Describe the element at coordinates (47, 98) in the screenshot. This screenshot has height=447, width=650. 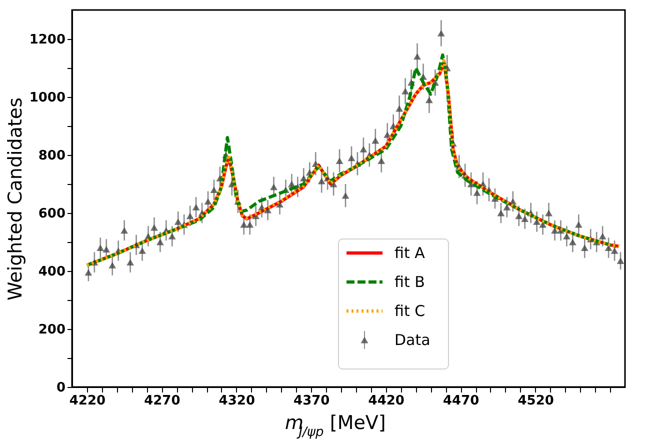
I see `y-tick-label: 1000` at that location.